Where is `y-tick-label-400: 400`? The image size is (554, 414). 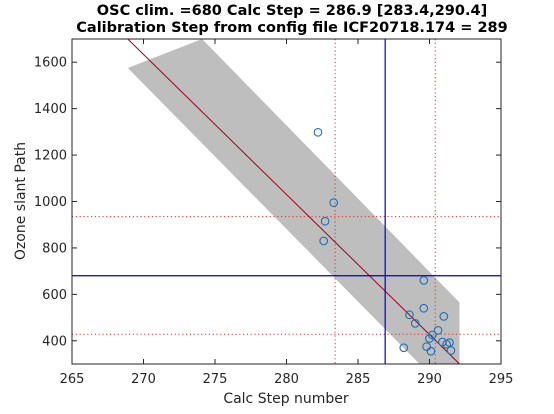 y-tick-label-400: 400 is located at coordinates (54, 341).